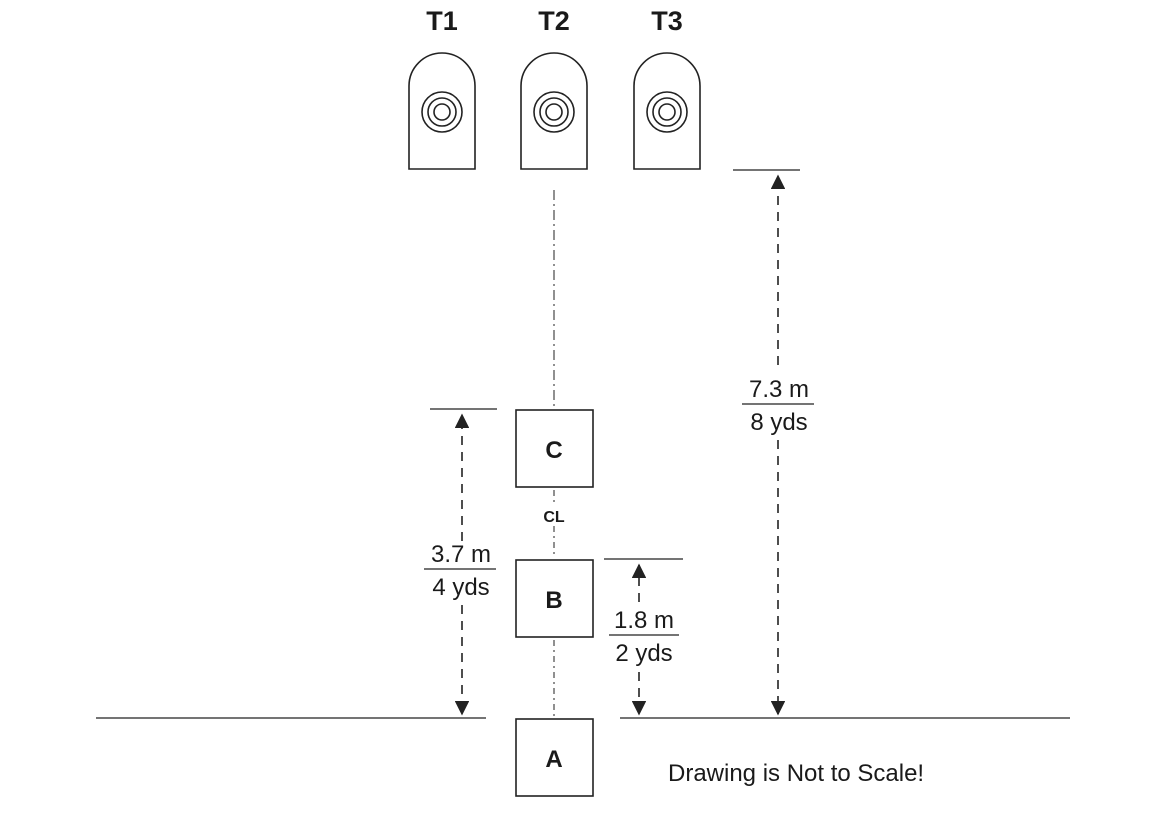  Describe the element at coordinates (644, 620) in the screenshot. I see `dimension-middle-metric: 1.8 m` at that location.